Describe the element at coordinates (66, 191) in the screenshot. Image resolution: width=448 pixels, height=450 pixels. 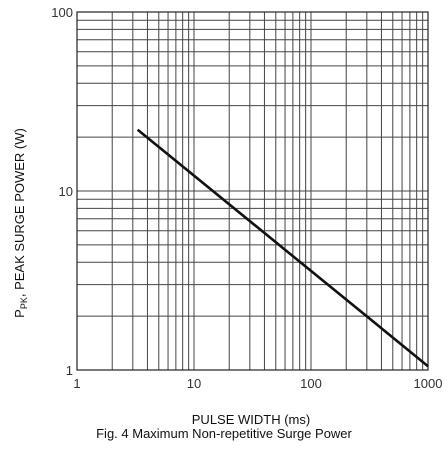
I see `y-tick-label: 10` at that location.